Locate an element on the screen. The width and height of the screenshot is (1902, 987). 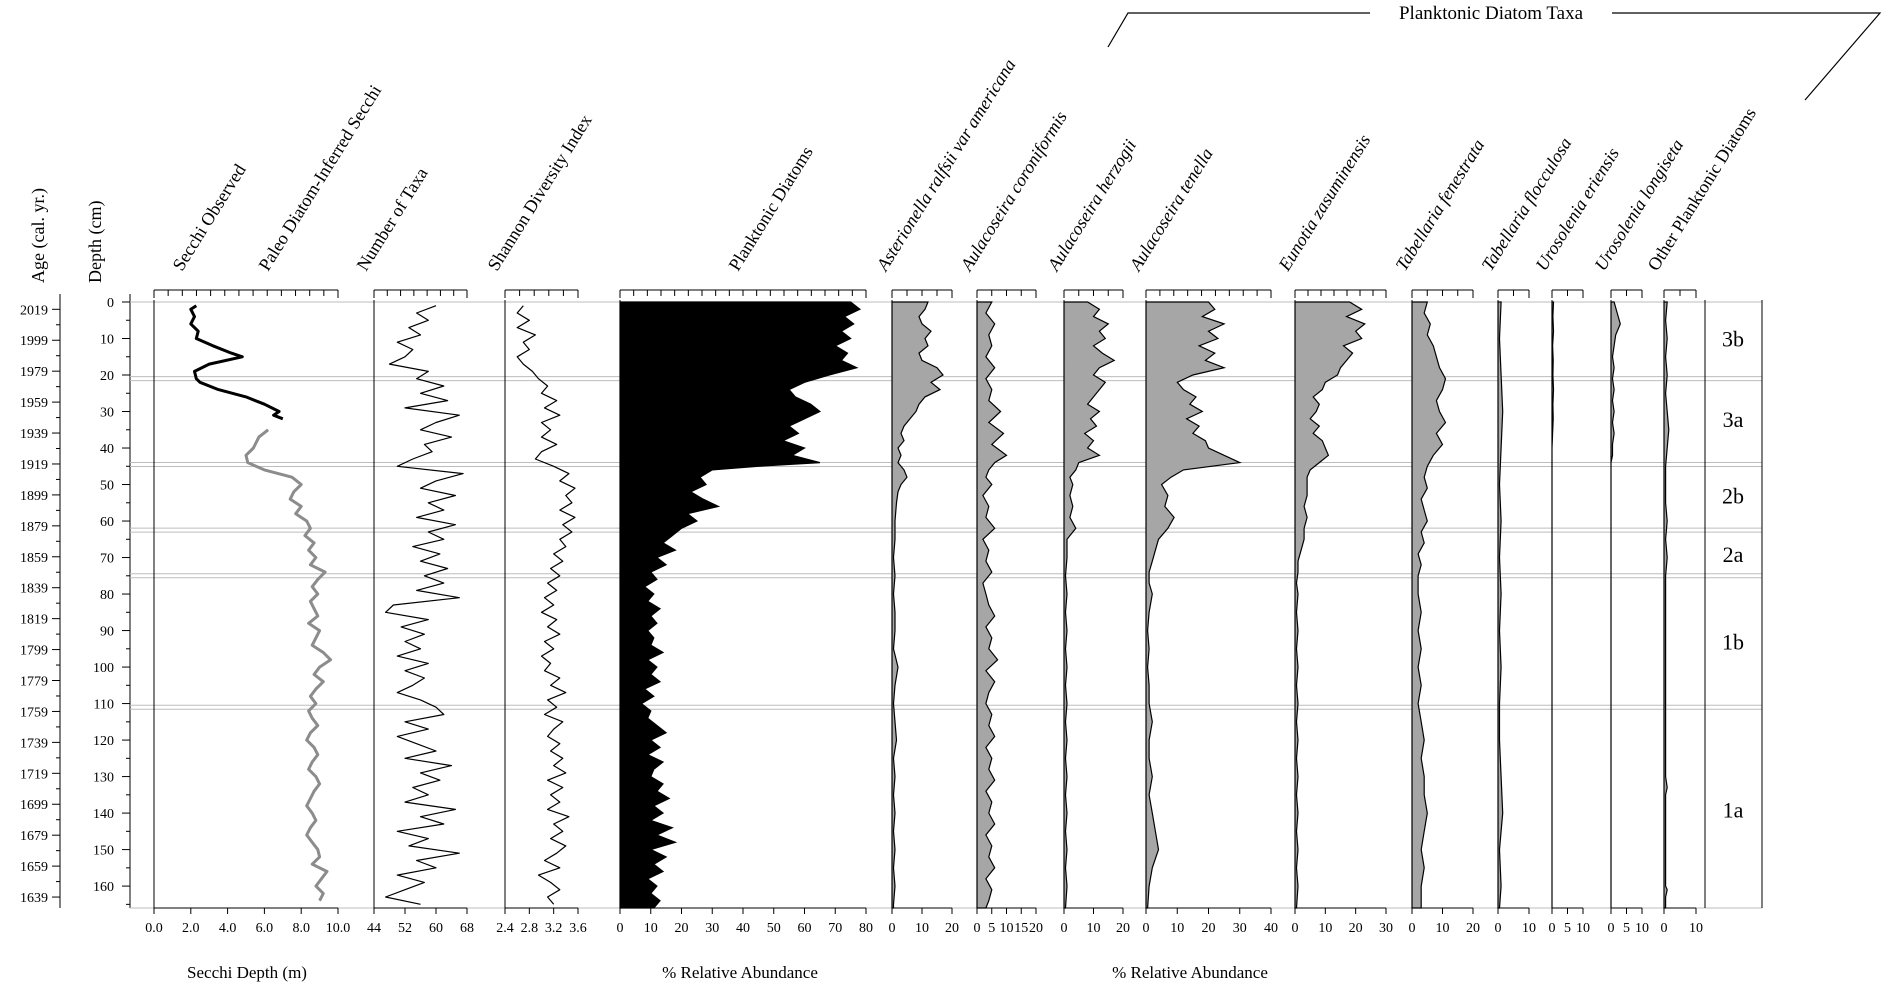
depth-tick-label: 20 is located at coordinates (107, 376).